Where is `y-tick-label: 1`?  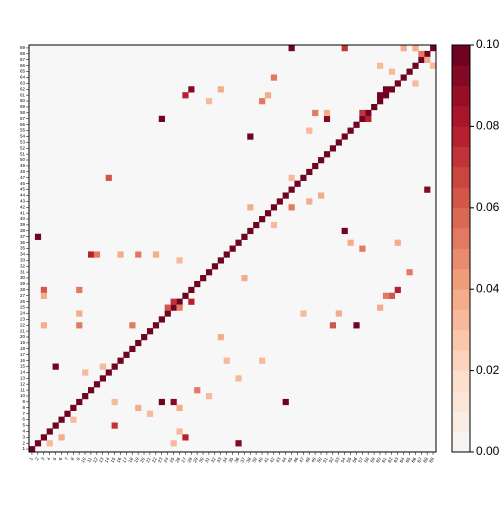 y-tick-label: 1 is located at coordinates (23, 448).